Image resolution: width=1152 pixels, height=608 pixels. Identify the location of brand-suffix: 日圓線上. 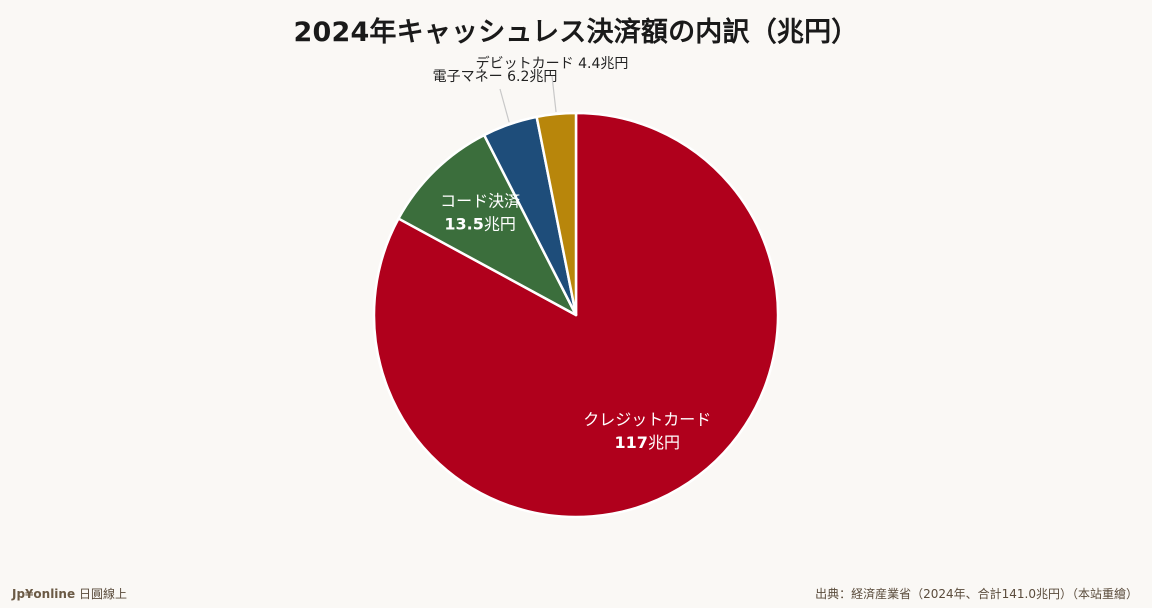
(102, 594).